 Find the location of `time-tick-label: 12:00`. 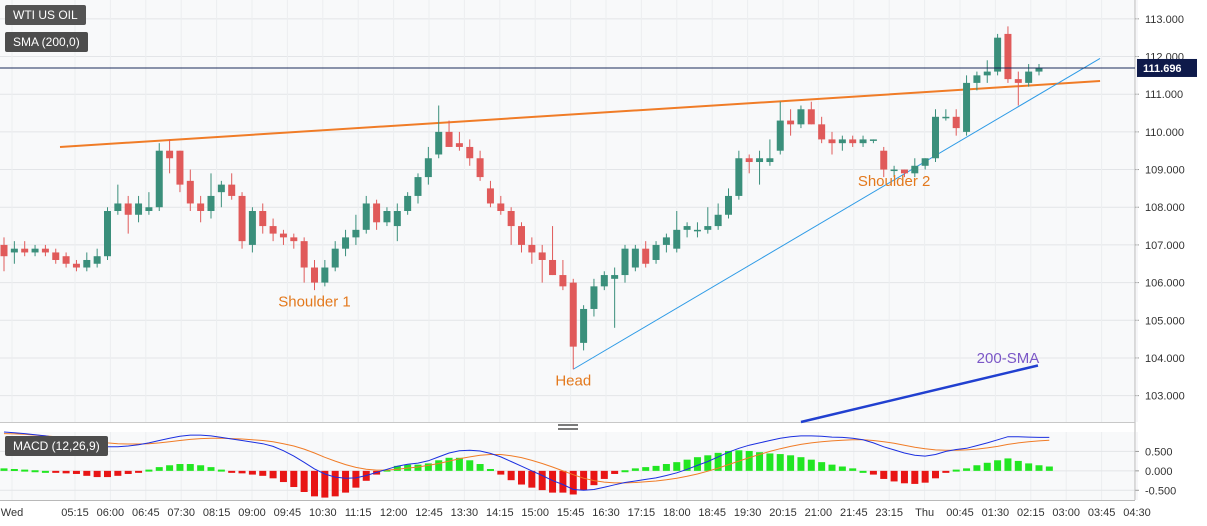

time-tick-label: 12:00 is located at coordinates (394, 513).